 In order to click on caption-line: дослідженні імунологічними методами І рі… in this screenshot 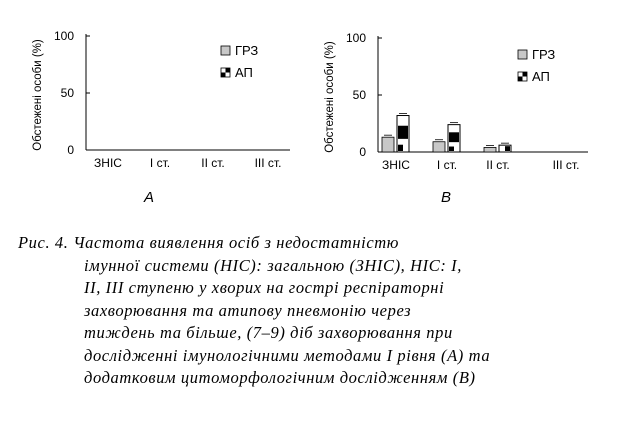, I will do `click(287, 355)`.